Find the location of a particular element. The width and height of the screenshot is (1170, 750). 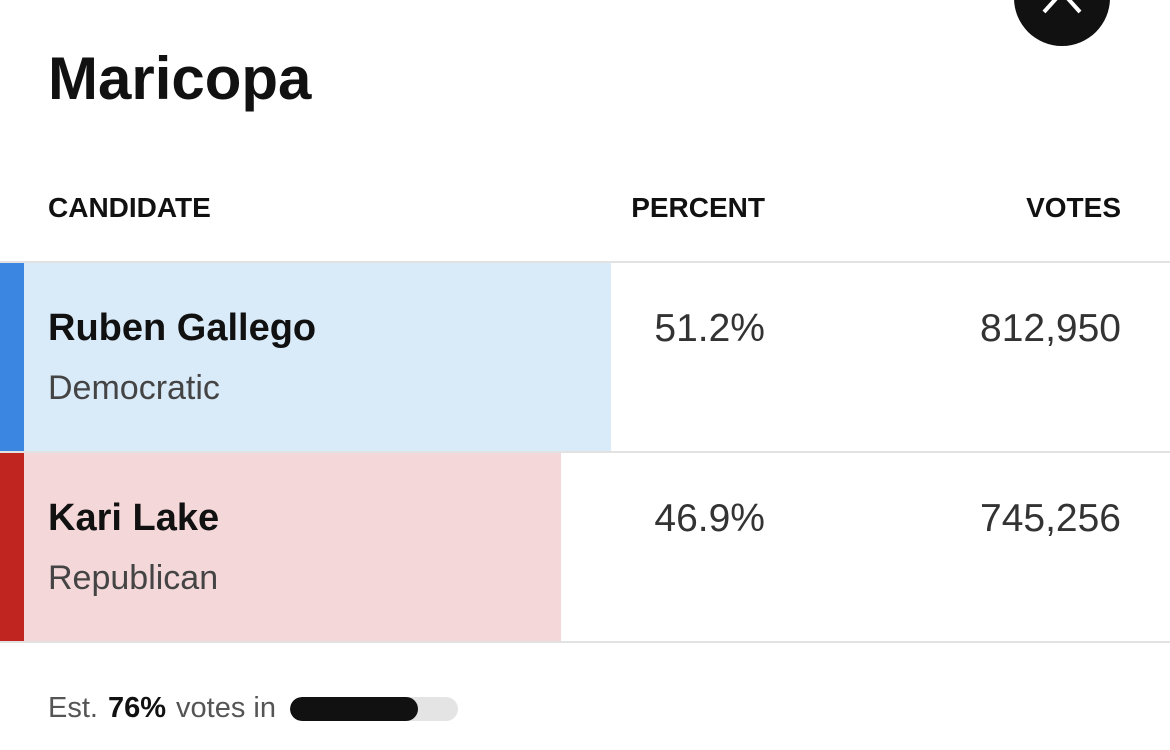

est-prefix: Est. is located at coordinates (73, 708).